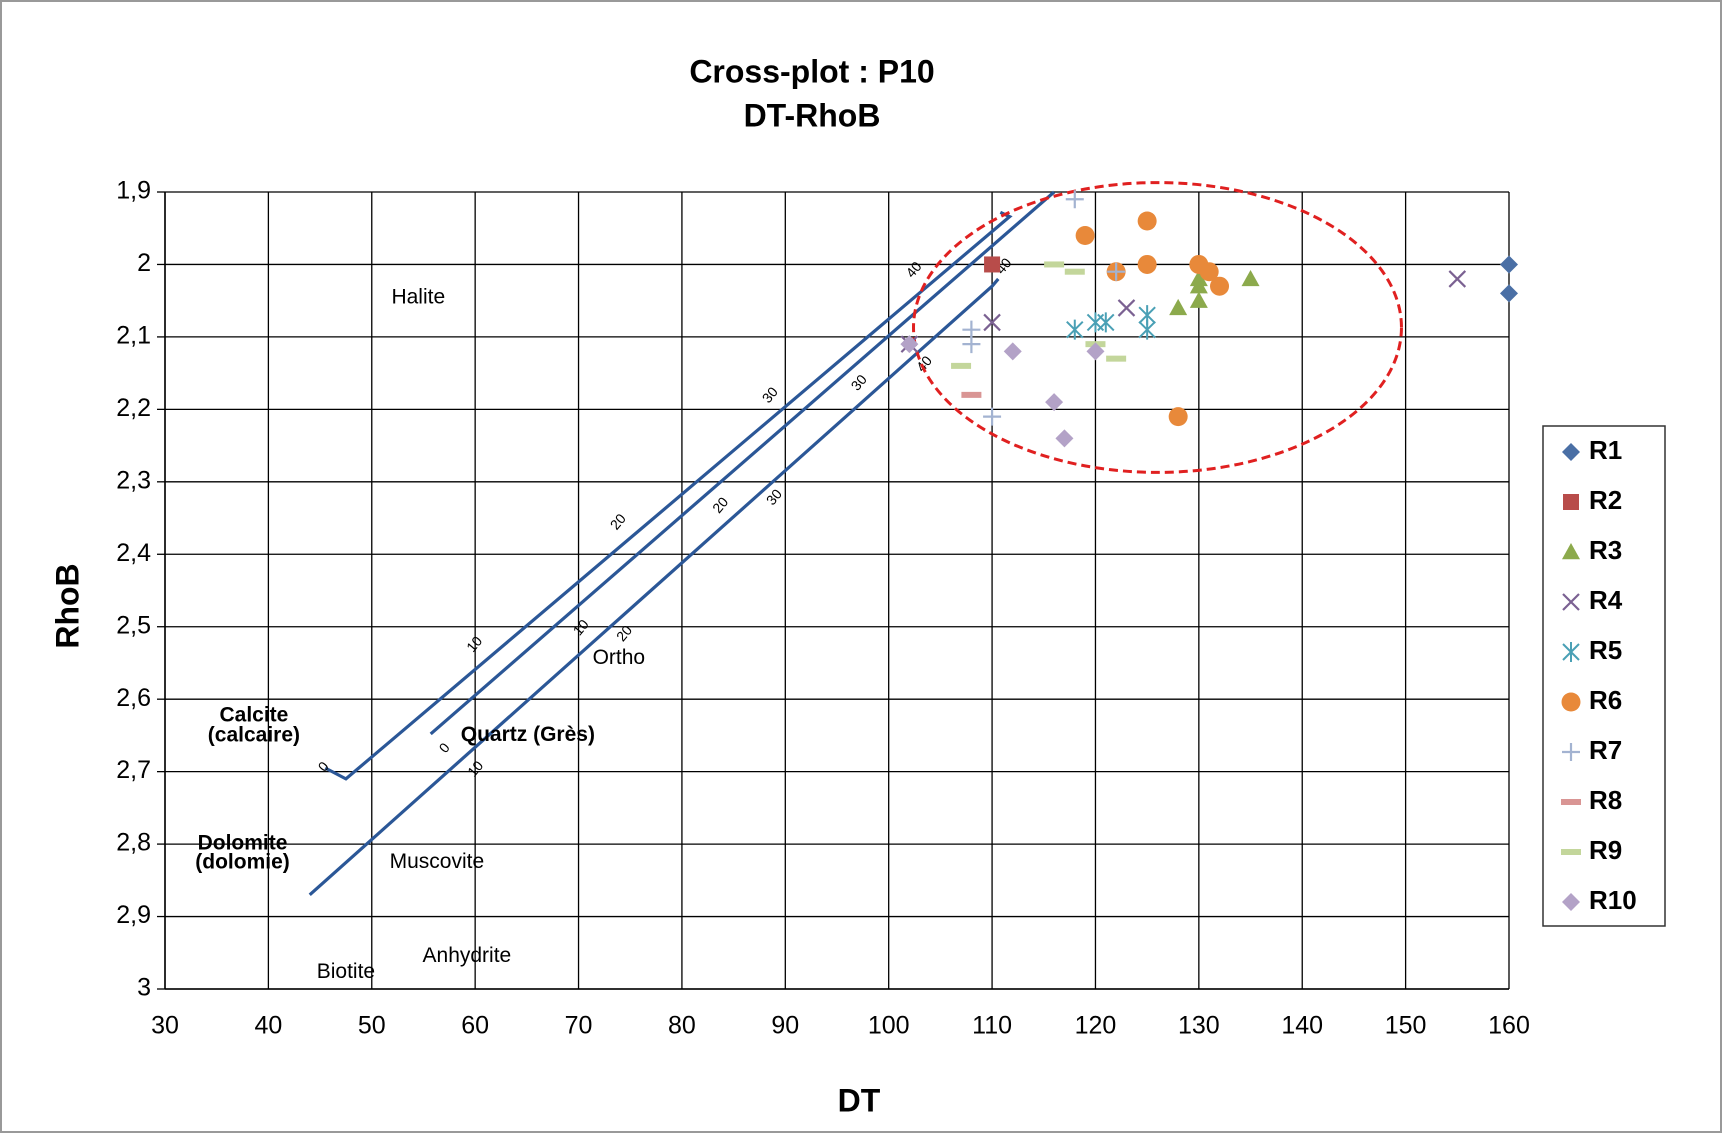 The width and height of the screenshot is (1724, 1135). What do you see at coordinates (619, 657) in the screenshot?
I see `mineral-label: Ortho` at bounding box center [619, 657].